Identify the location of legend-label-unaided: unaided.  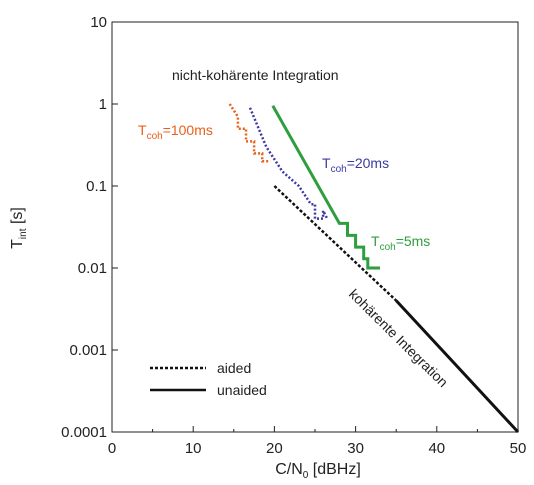
(242, 390).